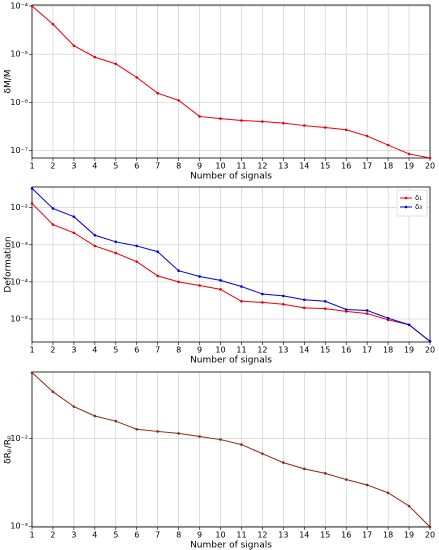 The width and height of the screenshot is (439, 550). What do you see at coordinates (220, 166) in the screenshot?
I see `x-tick-label: 10` at bounding box center [220, 166].